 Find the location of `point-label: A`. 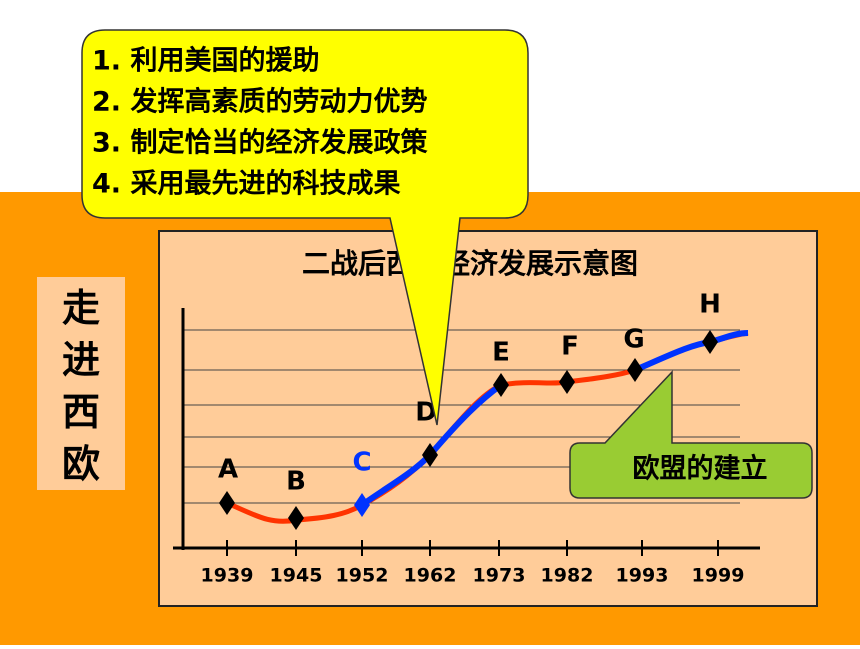

point-label: A is located at coordinates (228, 470).